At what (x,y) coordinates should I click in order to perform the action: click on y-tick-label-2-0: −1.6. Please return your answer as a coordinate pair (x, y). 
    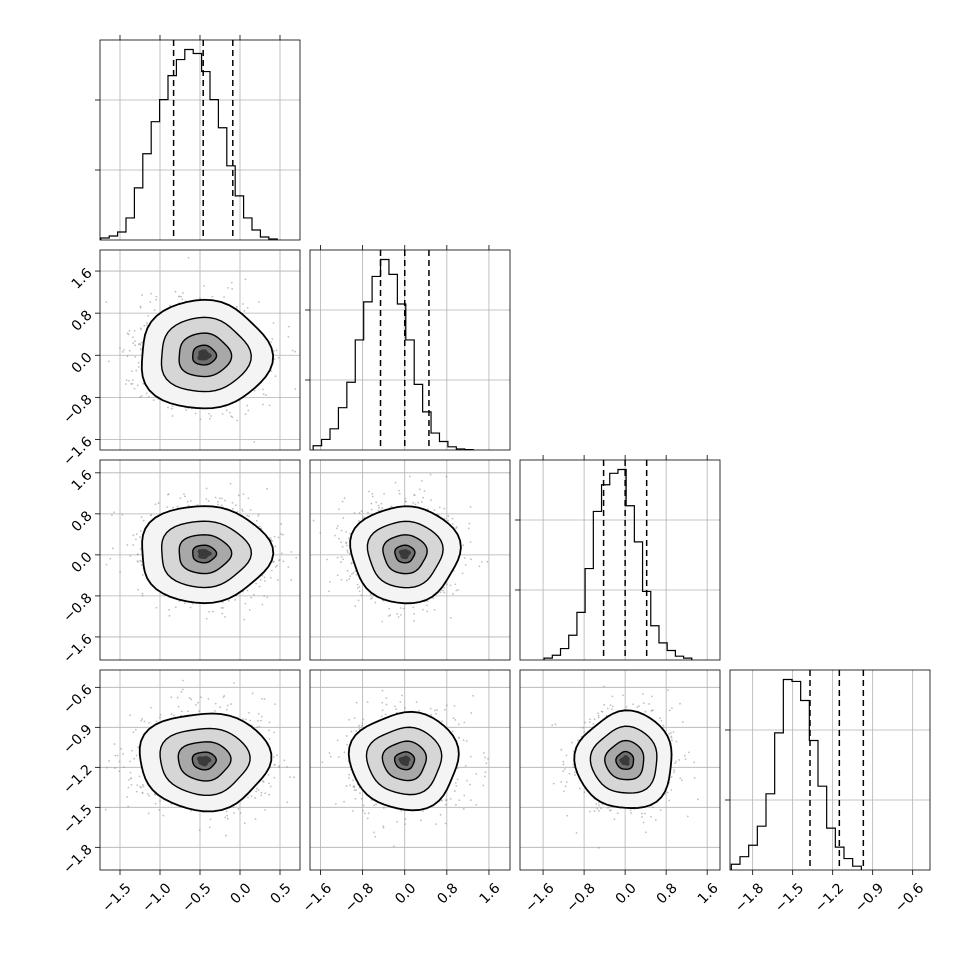
    Looking at the image, I should click on (77, 648).